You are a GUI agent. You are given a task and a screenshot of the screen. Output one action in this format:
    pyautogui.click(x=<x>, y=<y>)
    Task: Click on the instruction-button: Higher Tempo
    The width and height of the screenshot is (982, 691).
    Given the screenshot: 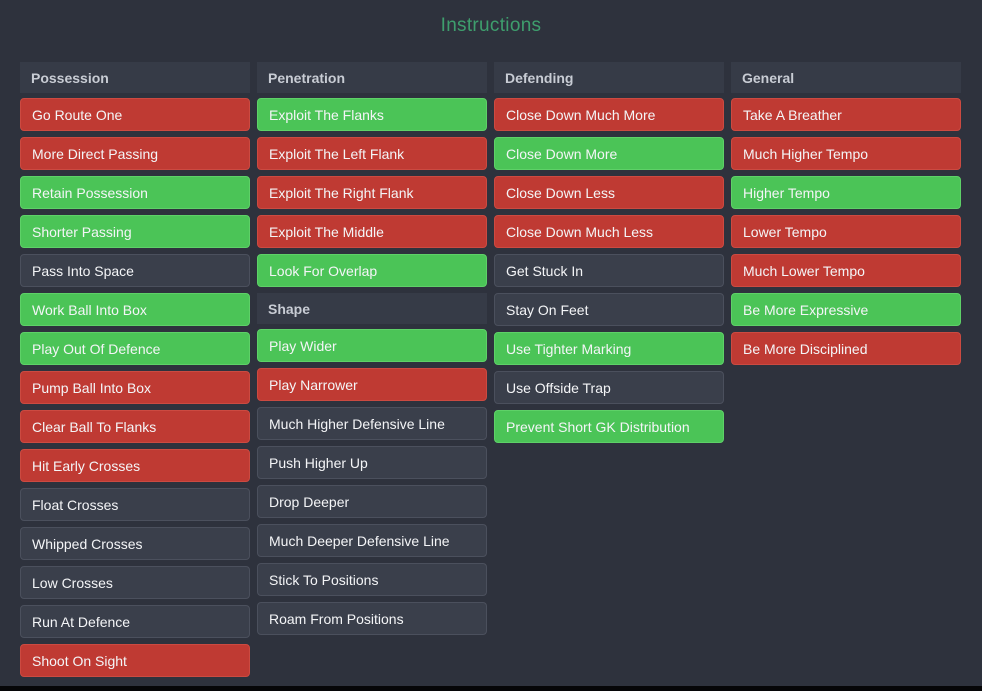 What is the action you would take?
    pyautogui.click(x=846, y=192)
    